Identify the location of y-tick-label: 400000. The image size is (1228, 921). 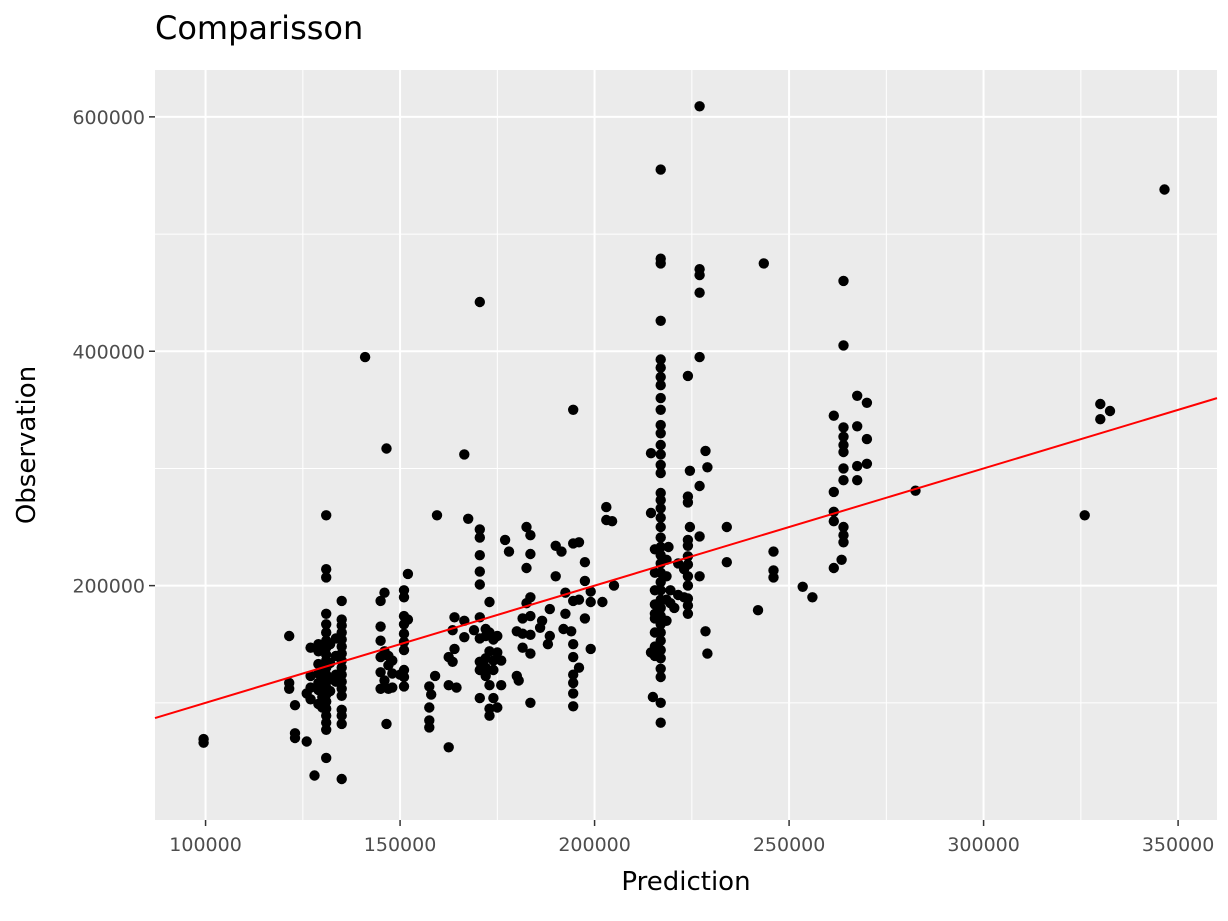
(108, 352).